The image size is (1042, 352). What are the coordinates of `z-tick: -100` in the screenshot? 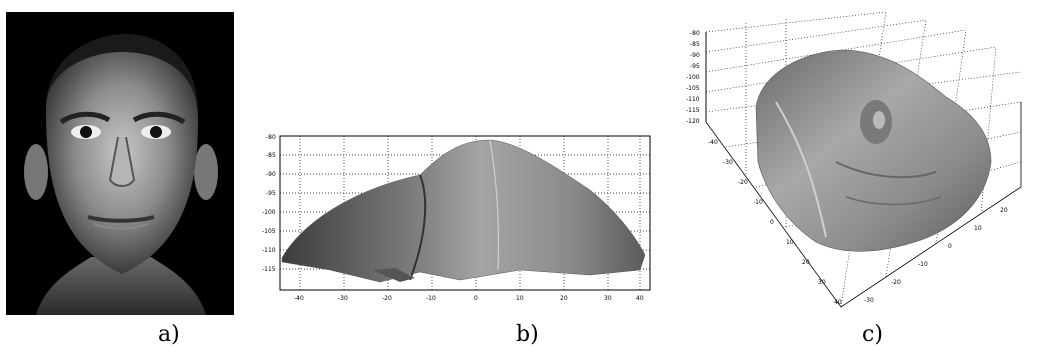 It's located at (693, 77).